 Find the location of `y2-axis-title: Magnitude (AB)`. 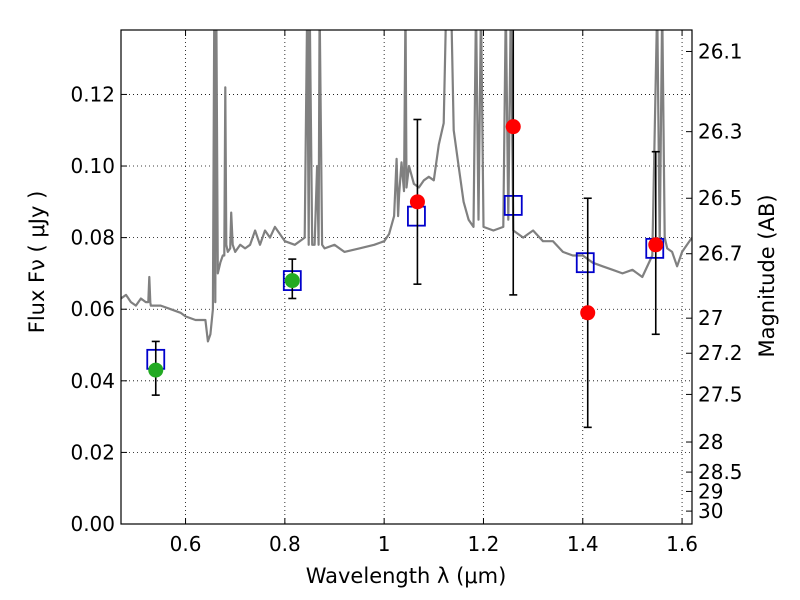

y2-axis-title: Magnitude (AB) is located at coordinates (767, 275).